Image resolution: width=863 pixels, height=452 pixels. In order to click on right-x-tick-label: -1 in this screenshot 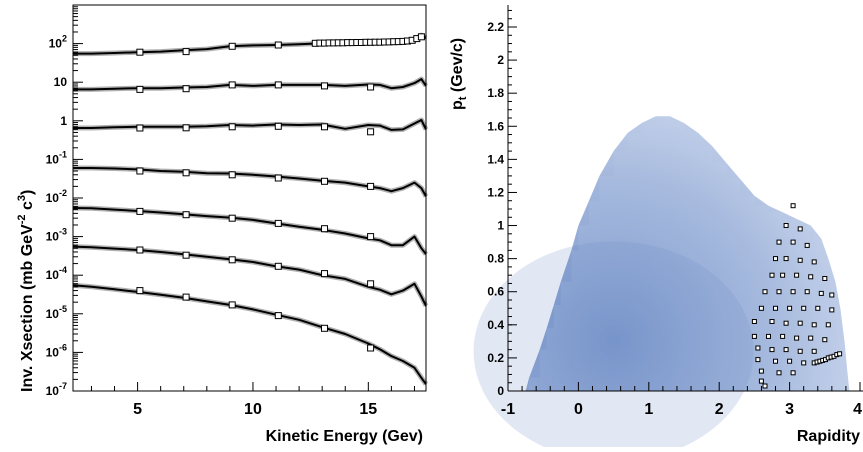, I will do `click(508, 409)`.